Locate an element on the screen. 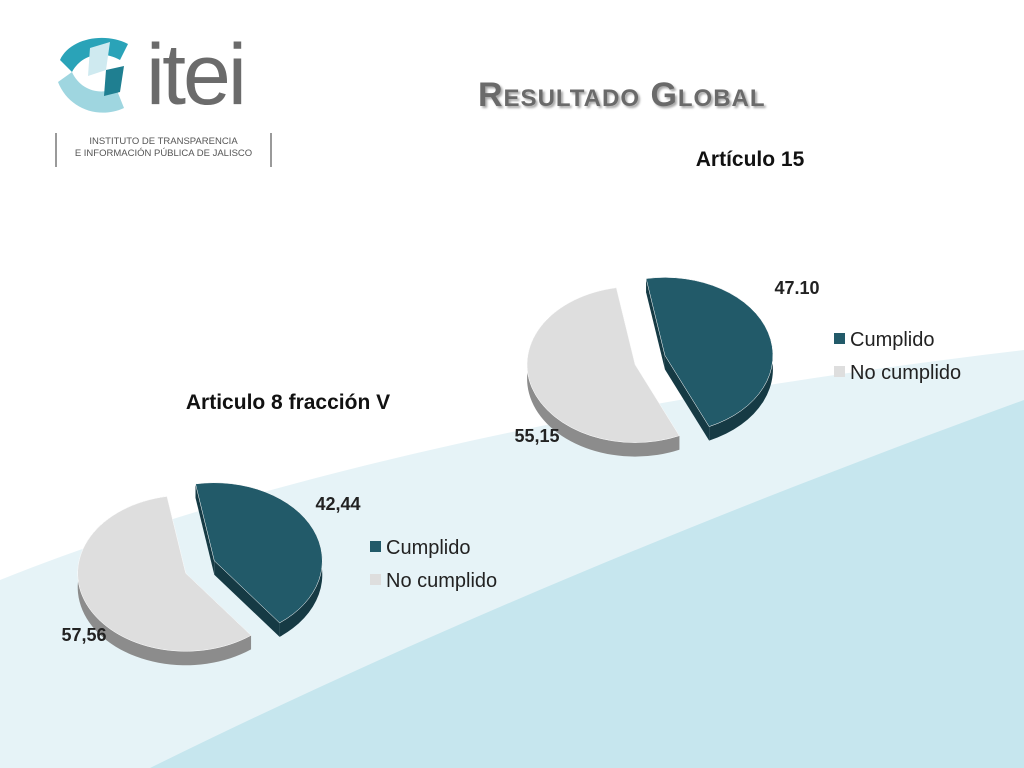  slice-side is located at coordinates (164, 581).